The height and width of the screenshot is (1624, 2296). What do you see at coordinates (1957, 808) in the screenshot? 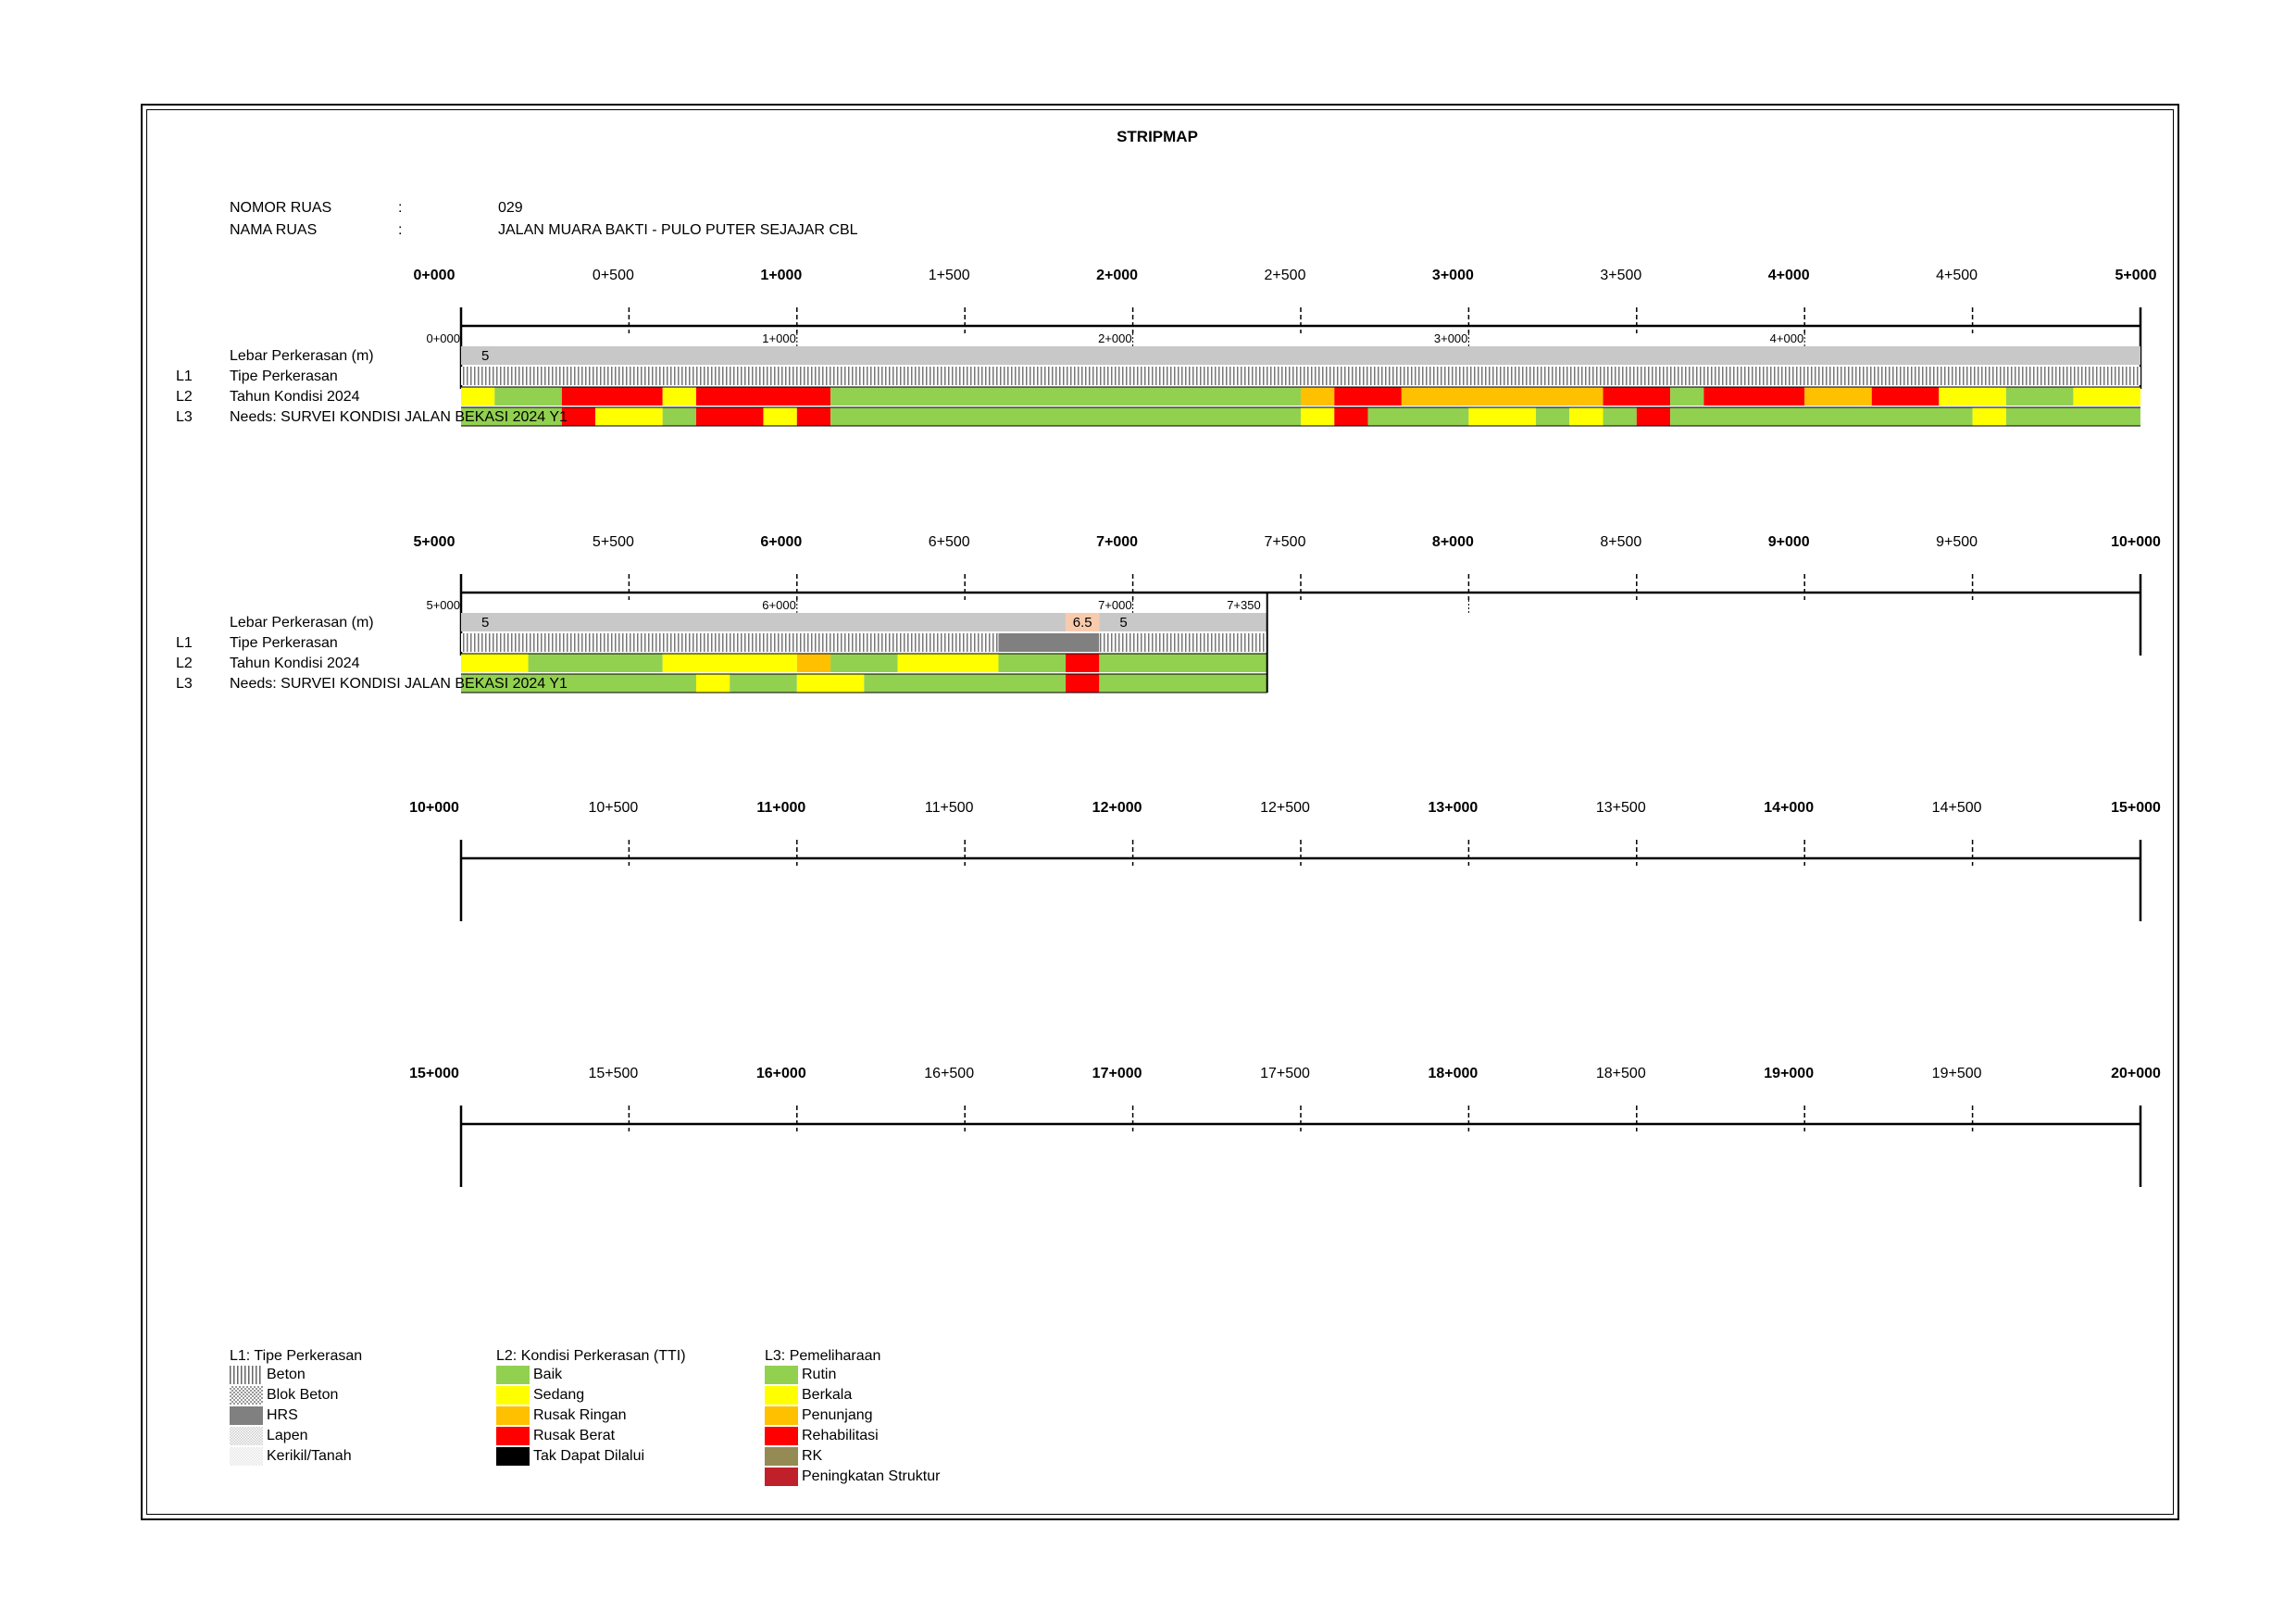
I see `km-label: 14+500` at bounding box center [1957, 808].